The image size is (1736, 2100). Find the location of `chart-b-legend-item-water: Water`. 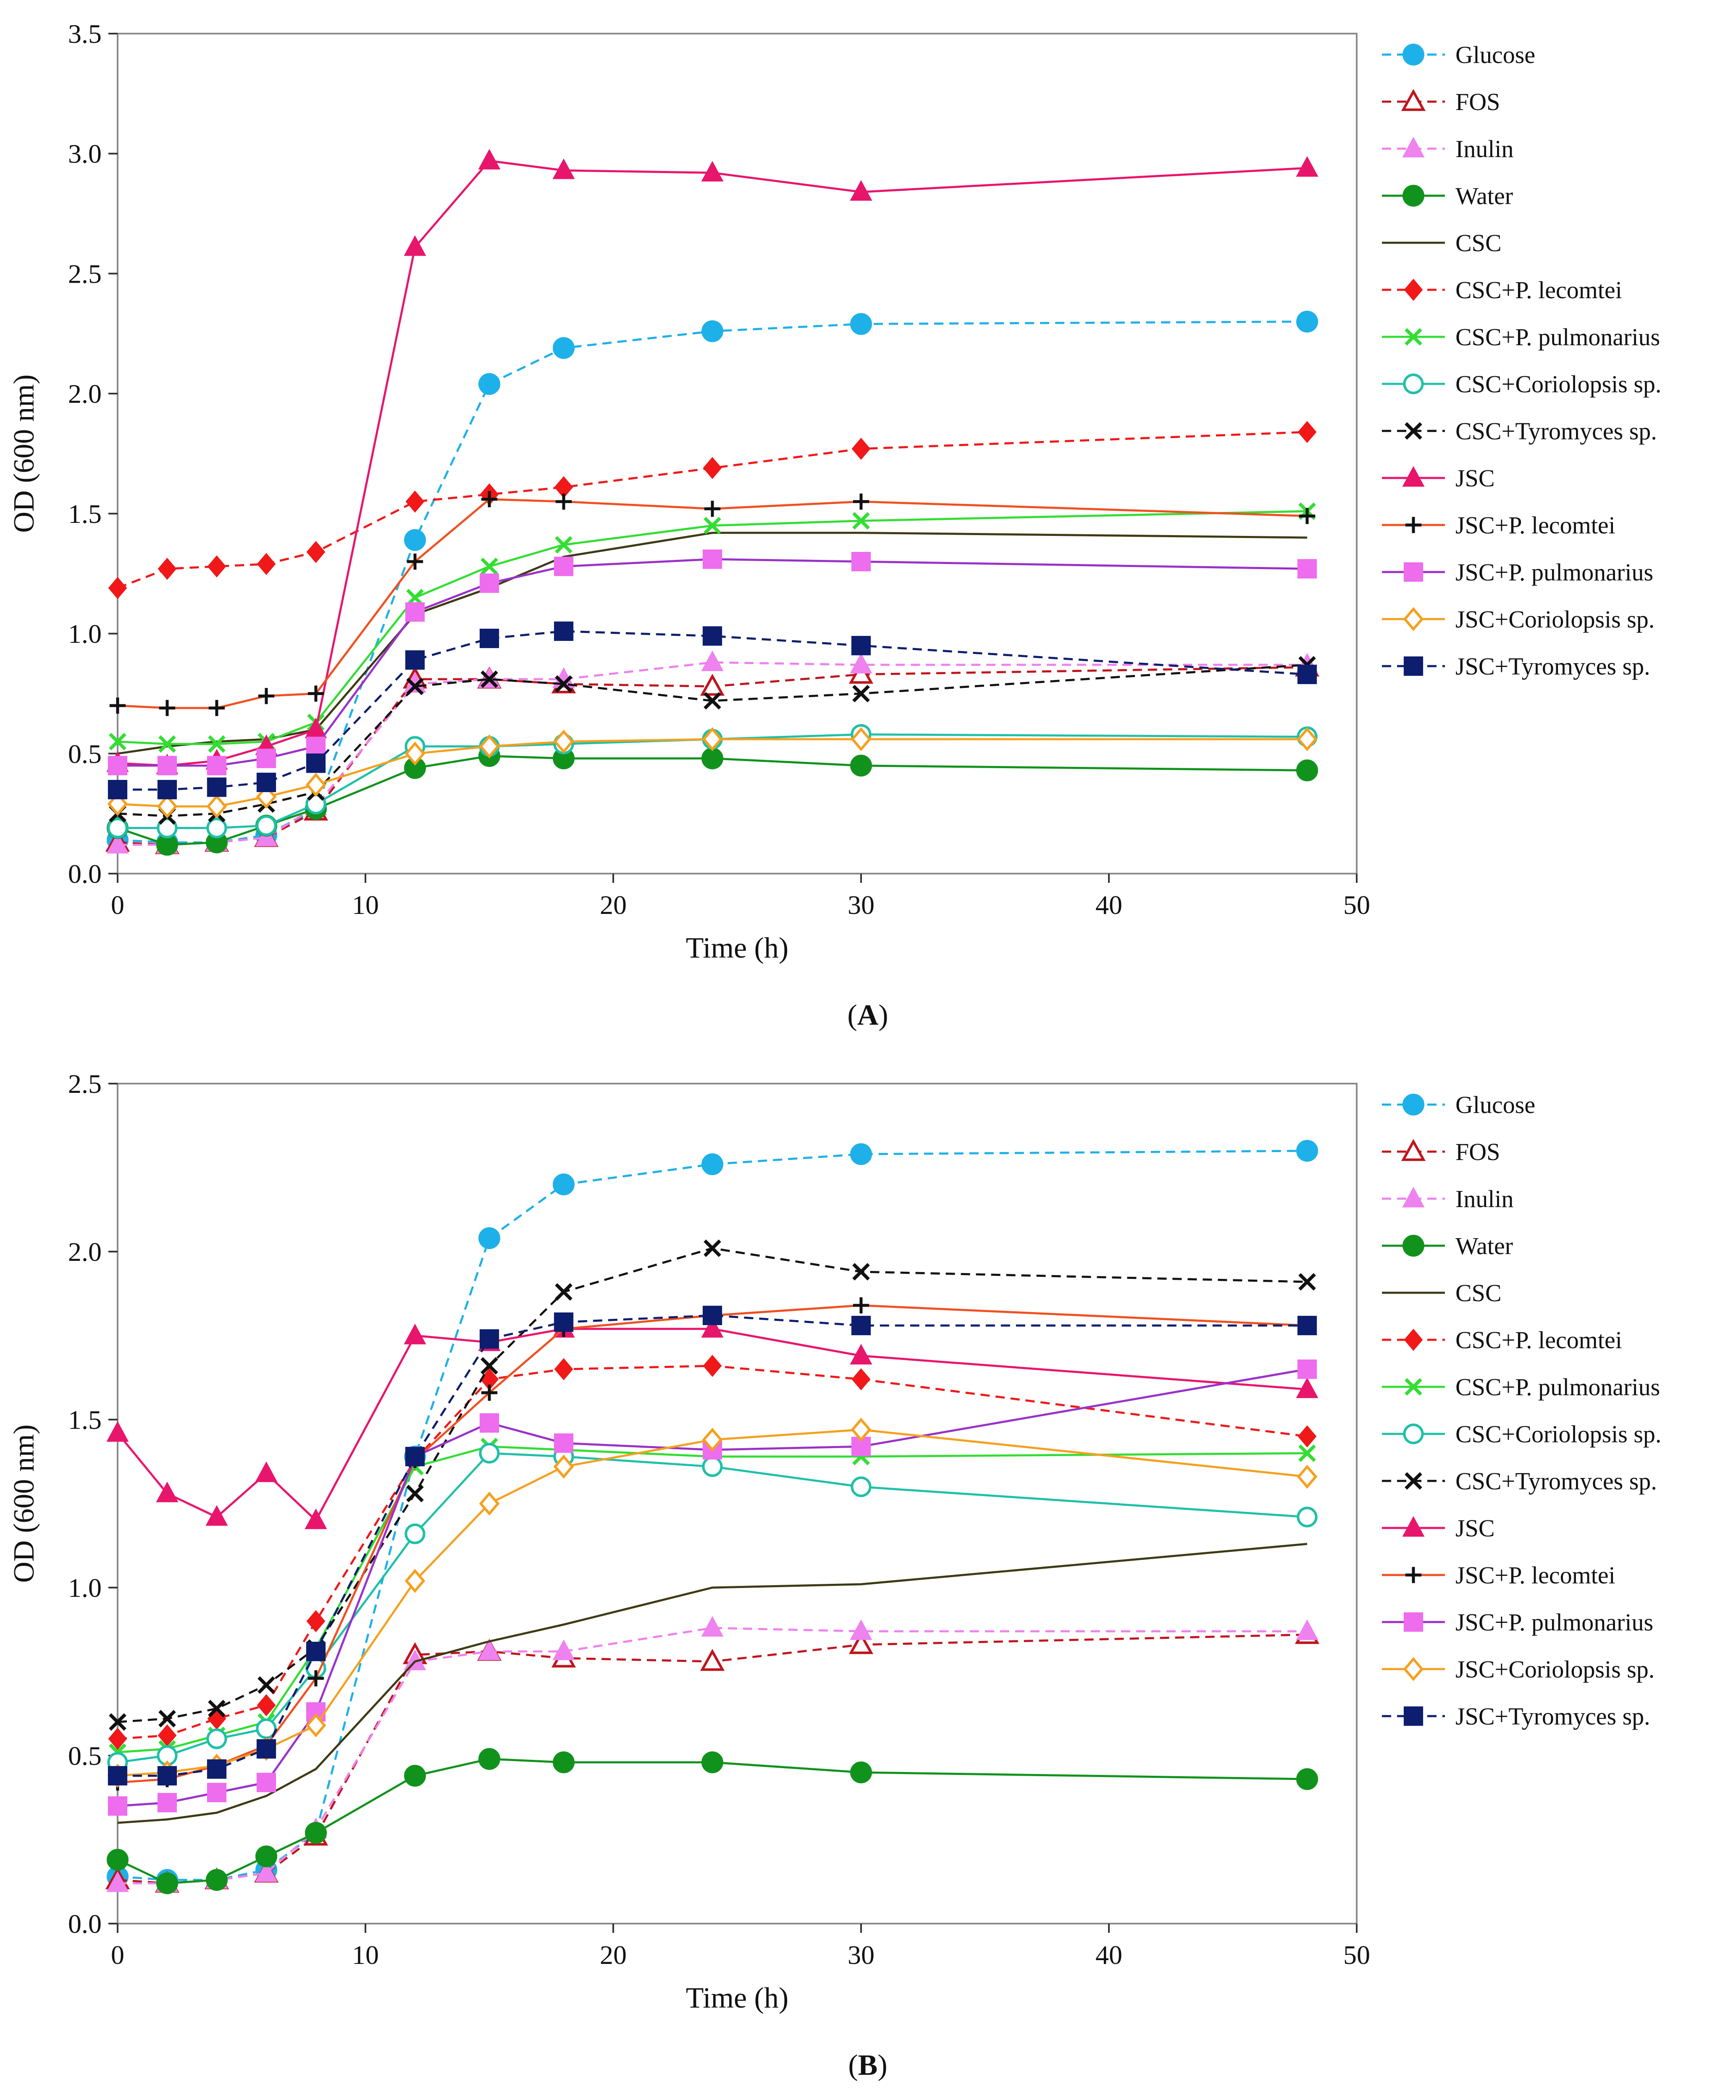

chart-b-legend-item-water: Water is located at coordinates (1447, 1246).